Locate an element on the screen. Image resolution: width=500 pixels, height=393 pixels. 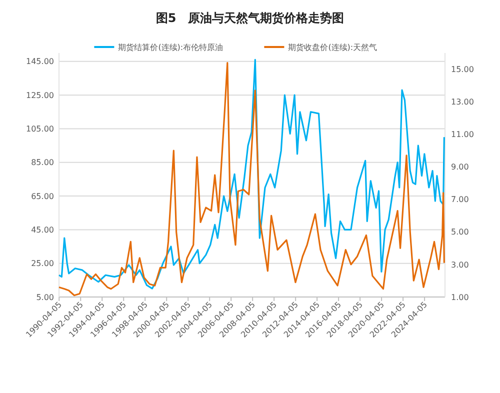
y-tick-label: 45.00 is located at coordinates (42, 229).